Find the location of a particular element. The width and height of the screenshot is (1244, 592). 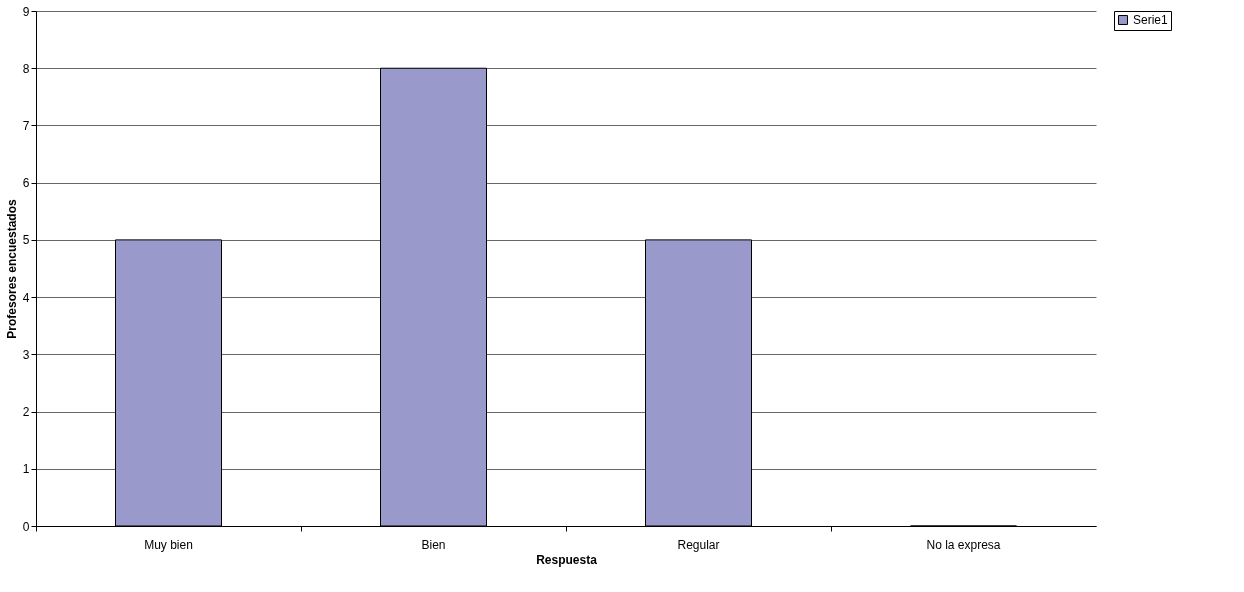

y-tick-label: 0 is located at coordinates (26, 526).